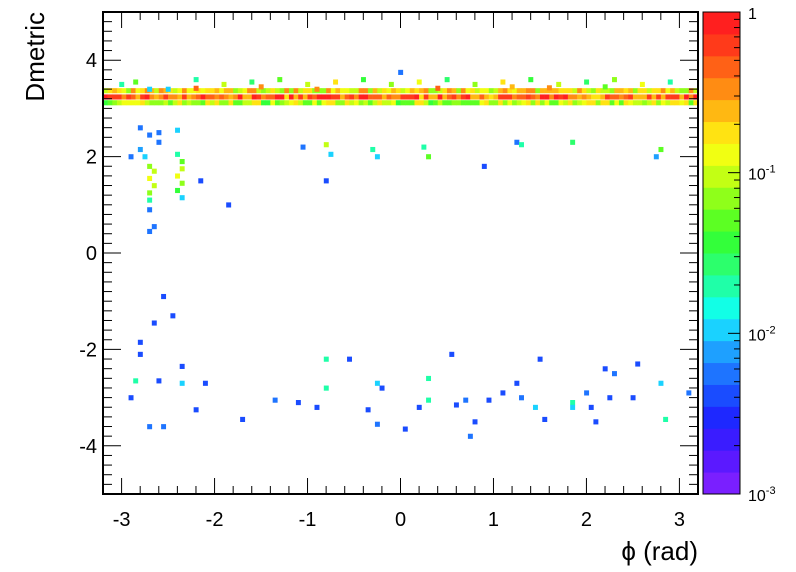 This screenshot has width=796, height=572. Describe the element at coordinates (586, 520) in the screenshot. I see `x-tick-label: 2` at that location.